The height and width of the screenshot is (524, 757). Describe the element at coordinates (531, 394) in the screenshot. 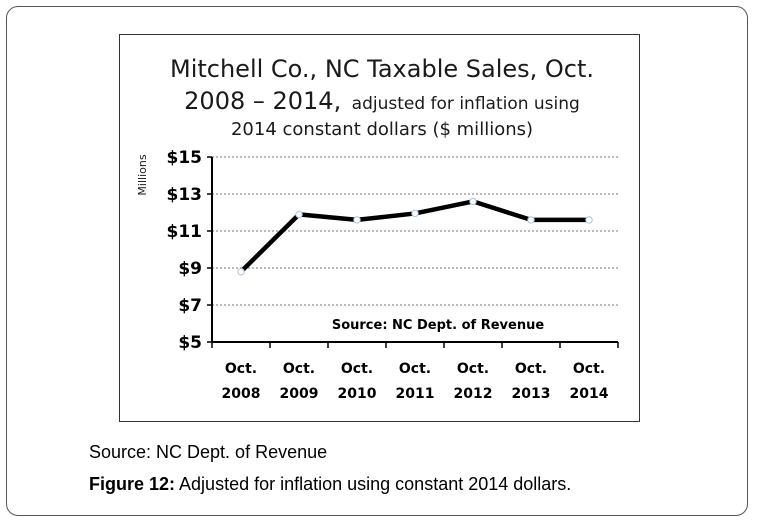

I see `x-tick-label-bottom: 2013` at that location.